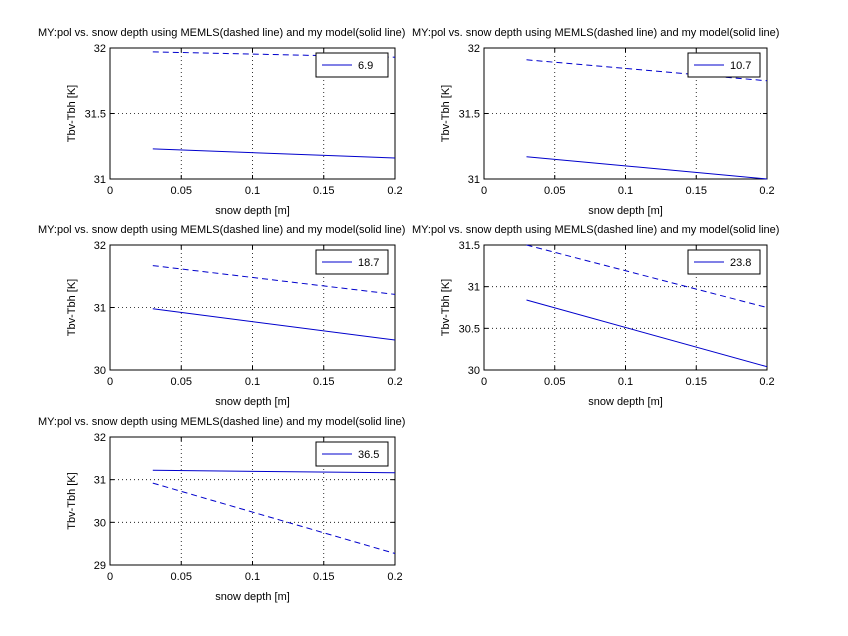 The width and height of the screenshot is (848, 636). Describe the element at coordinates (740, 66) in the screenshot. I see `legend-entry: 10.7` at that location.